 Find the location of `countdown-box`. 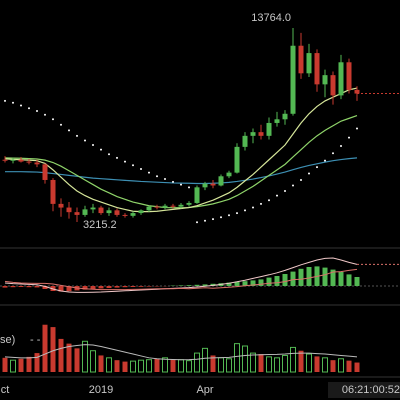

countdown-box is located at coordinates (364, 390).